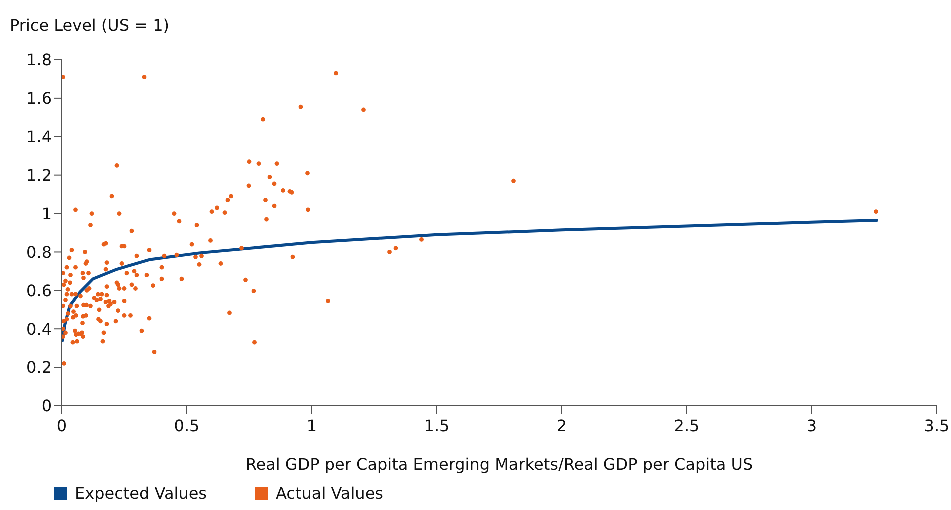 This screenshot has height=510, width=951. Describe the element at coordinates (330, 493) in the screenshot. I see `legend-label: Actual Values` at that location.